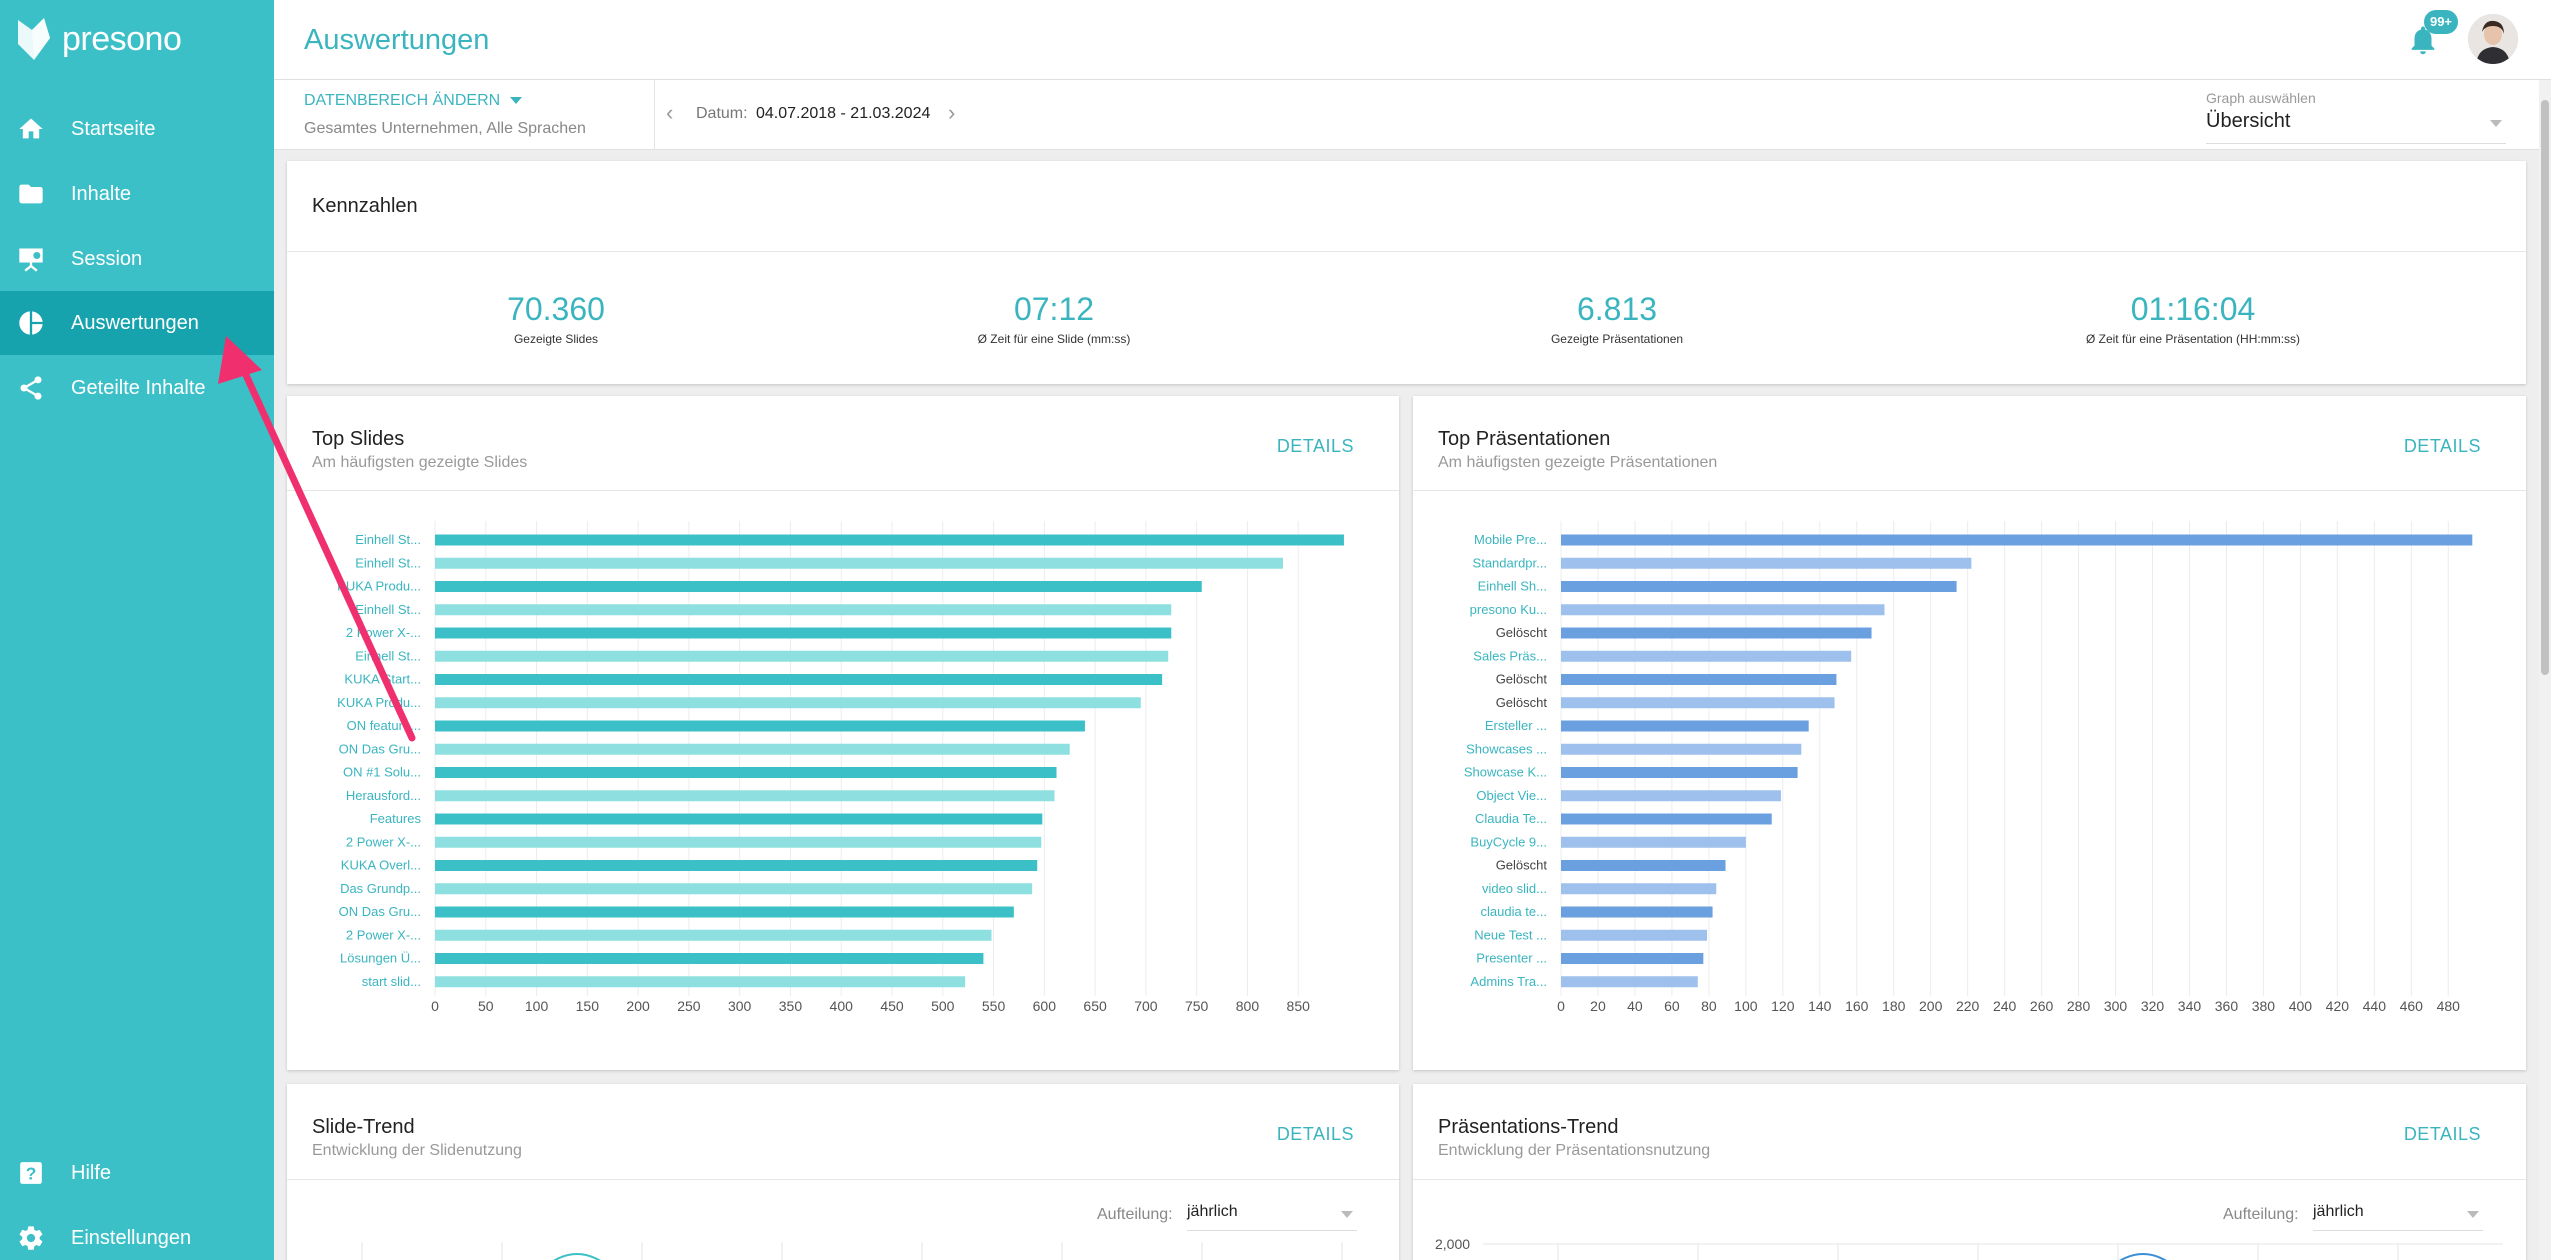 Image resolution: width=2551 pixels, height=1260 pixels. Describe the element at coordinates (2356, 127) in the screenshot. I see `graph-select: Übersicht` at that location.